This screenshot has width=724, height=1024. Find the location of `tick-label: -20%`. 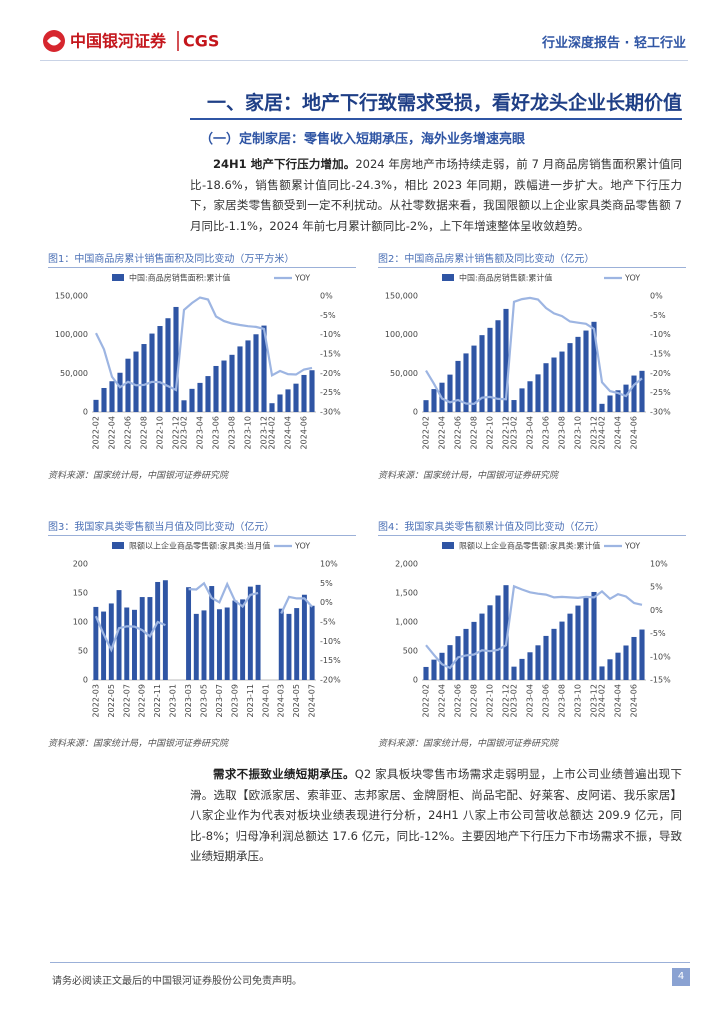

tick-label: -20% is located at coordinates (660, 373).